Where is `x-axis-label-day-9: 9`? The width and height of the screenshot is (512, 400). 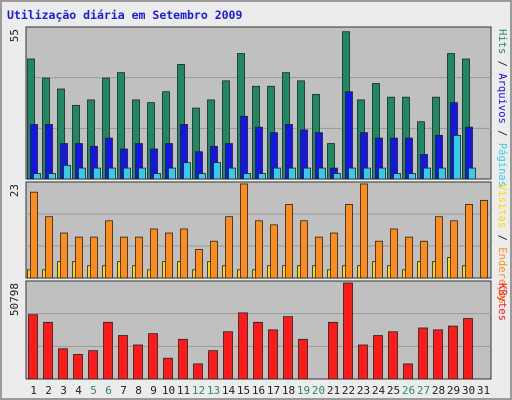 x-axis-label-day-9: 9 is located at coordinates (153, 390).